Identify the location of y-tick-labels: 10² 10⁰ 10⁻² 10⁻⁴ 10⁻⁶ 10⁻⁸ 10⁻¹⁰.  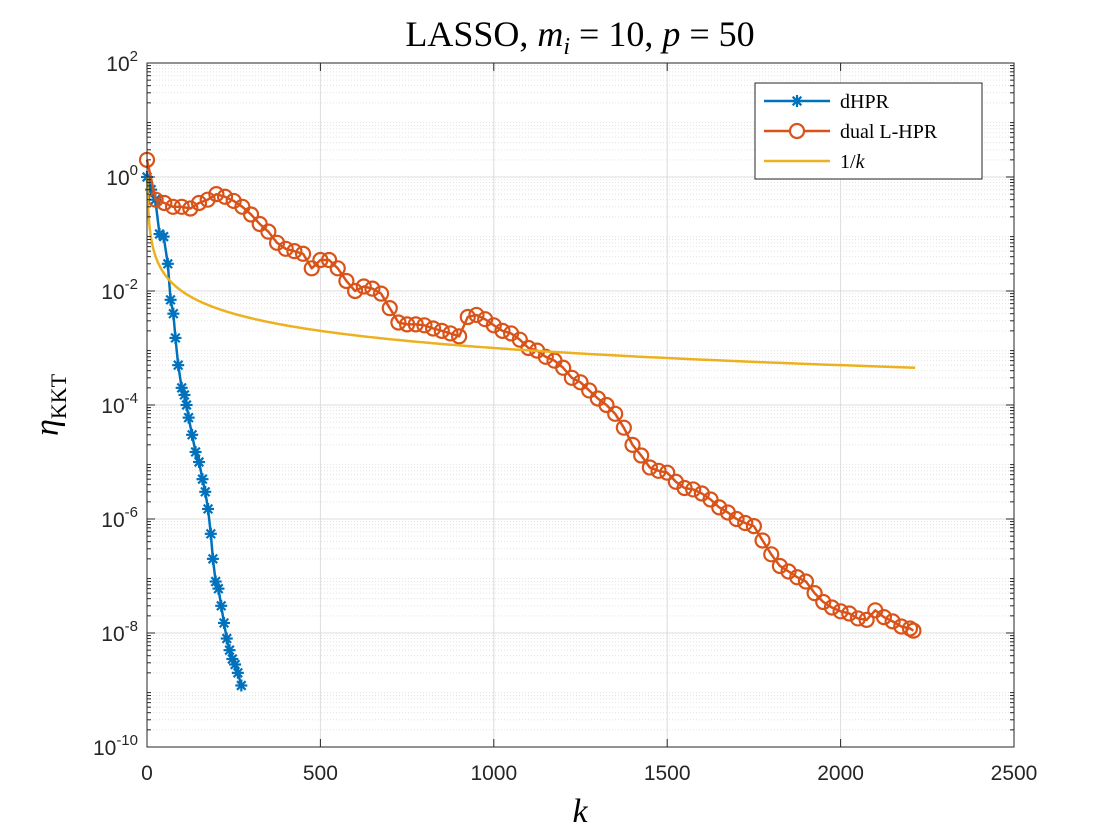
(115, 404).